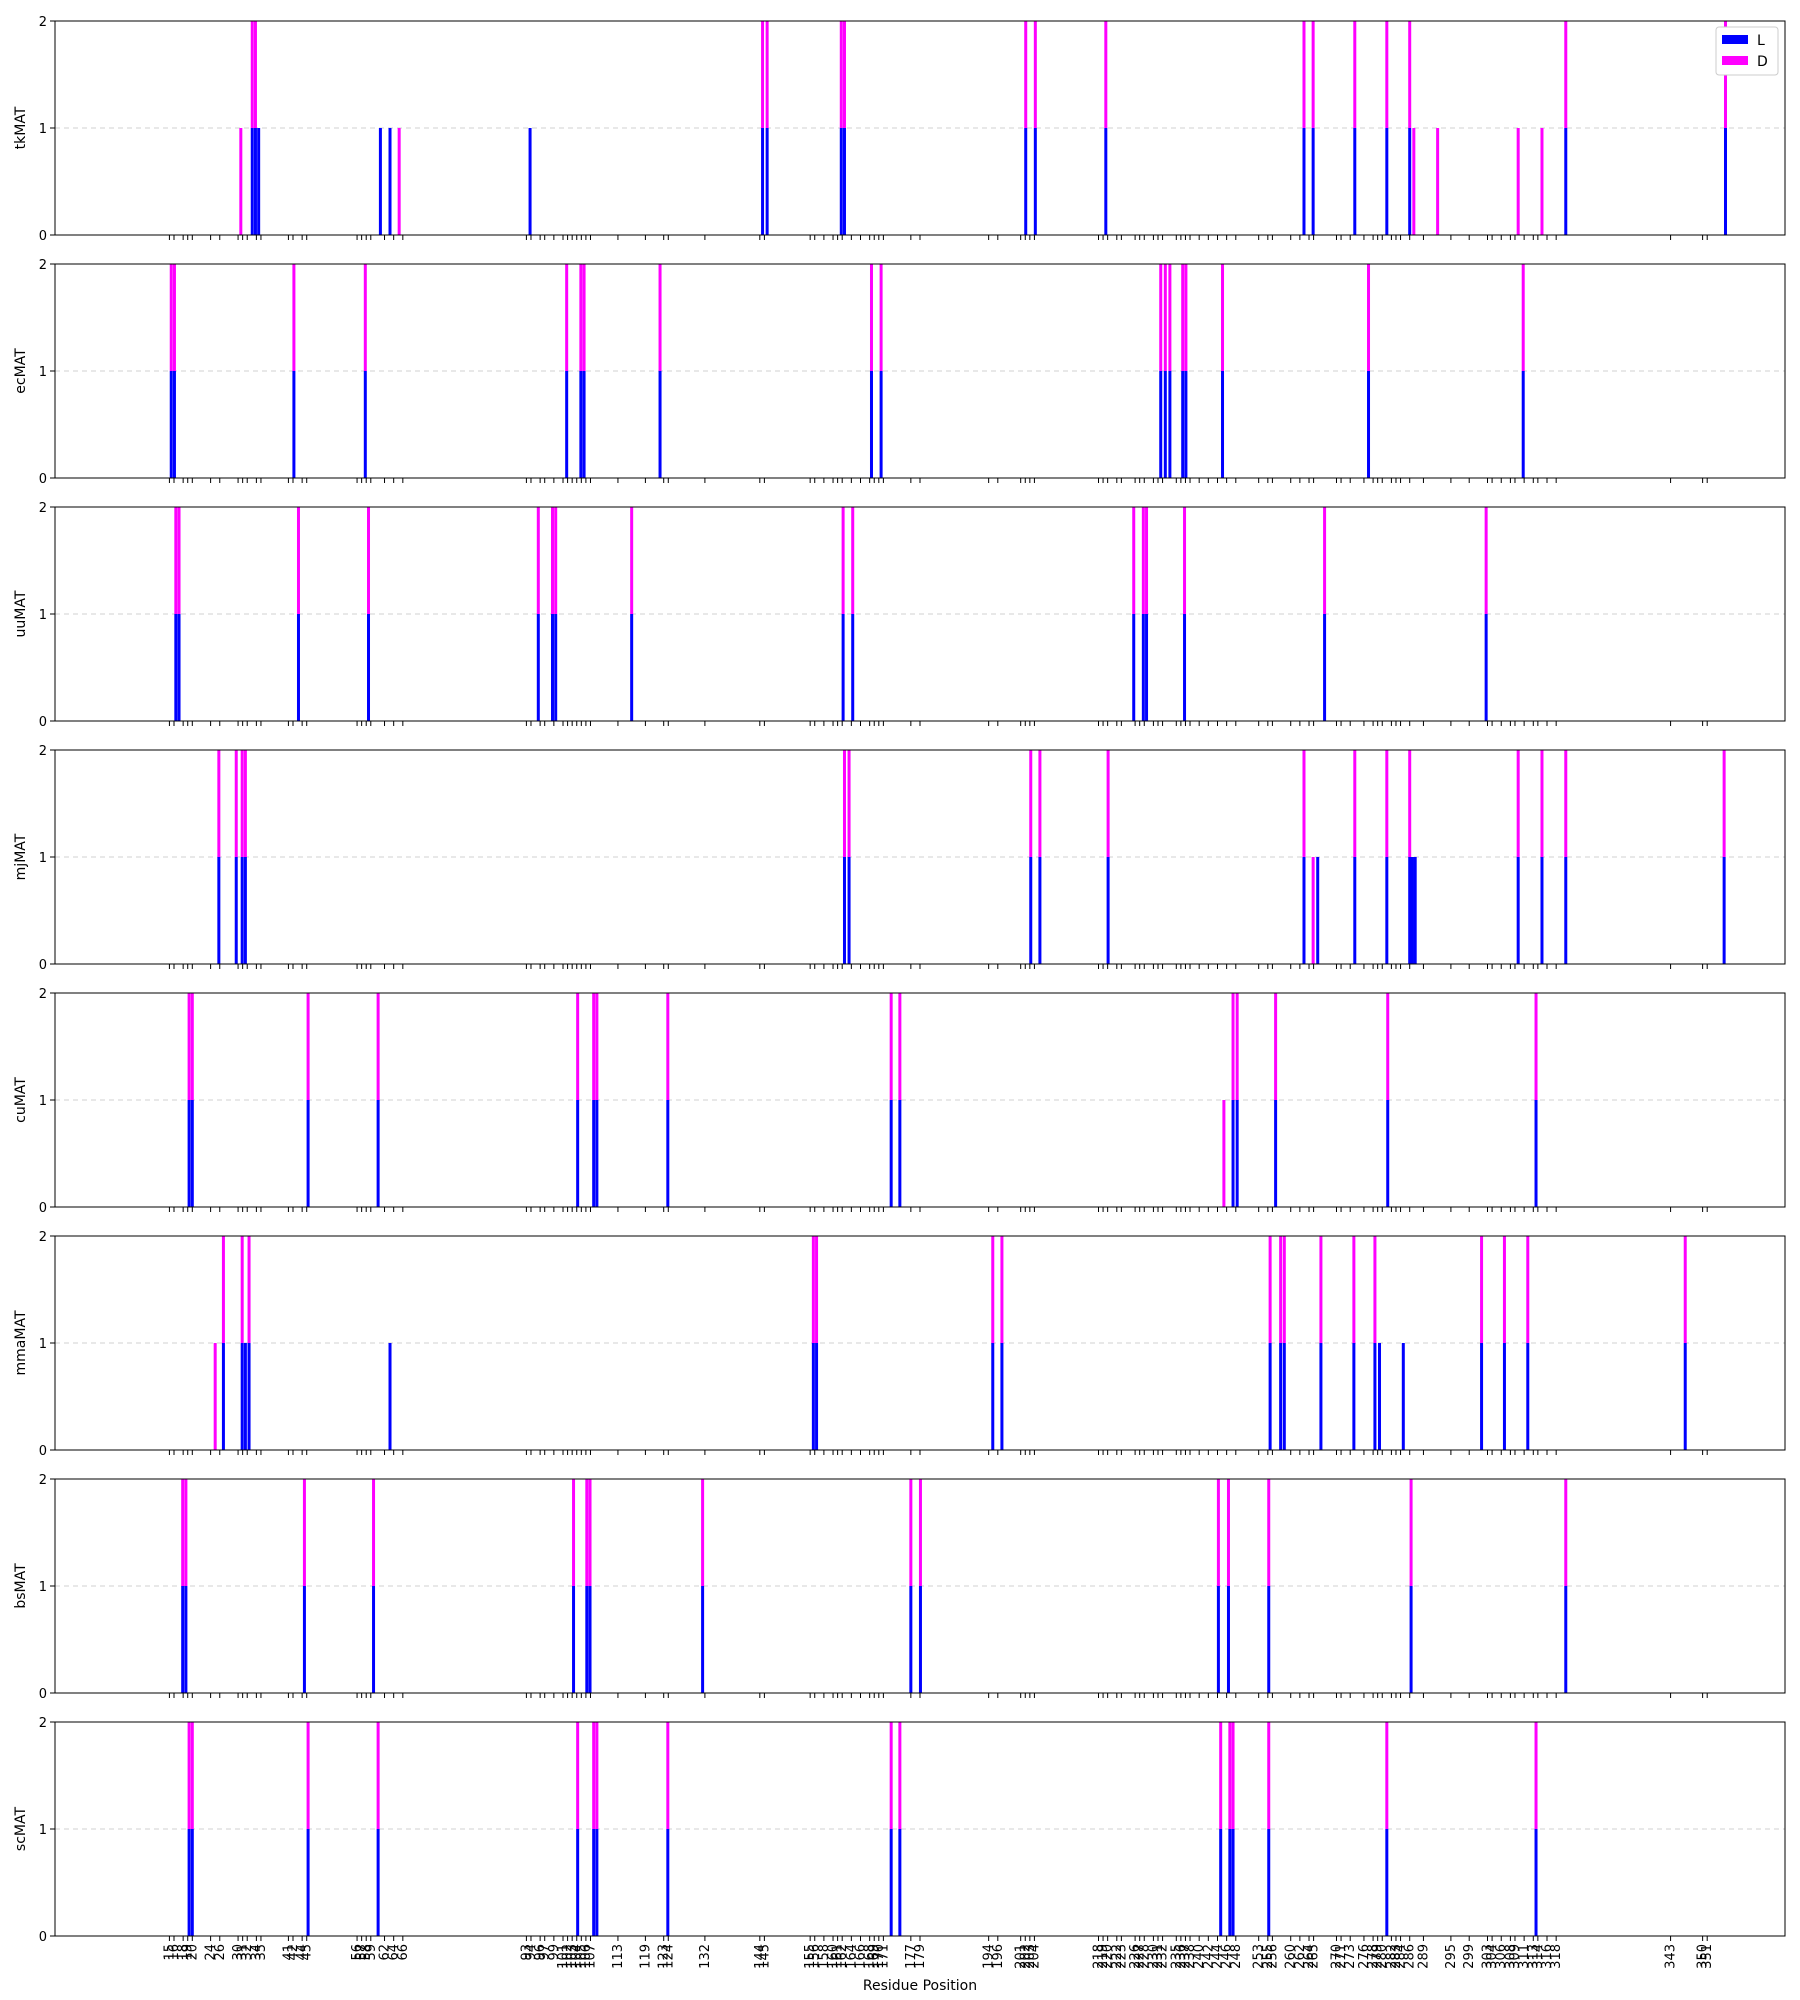  I want to click on legend: LD, so click(1747, 51).